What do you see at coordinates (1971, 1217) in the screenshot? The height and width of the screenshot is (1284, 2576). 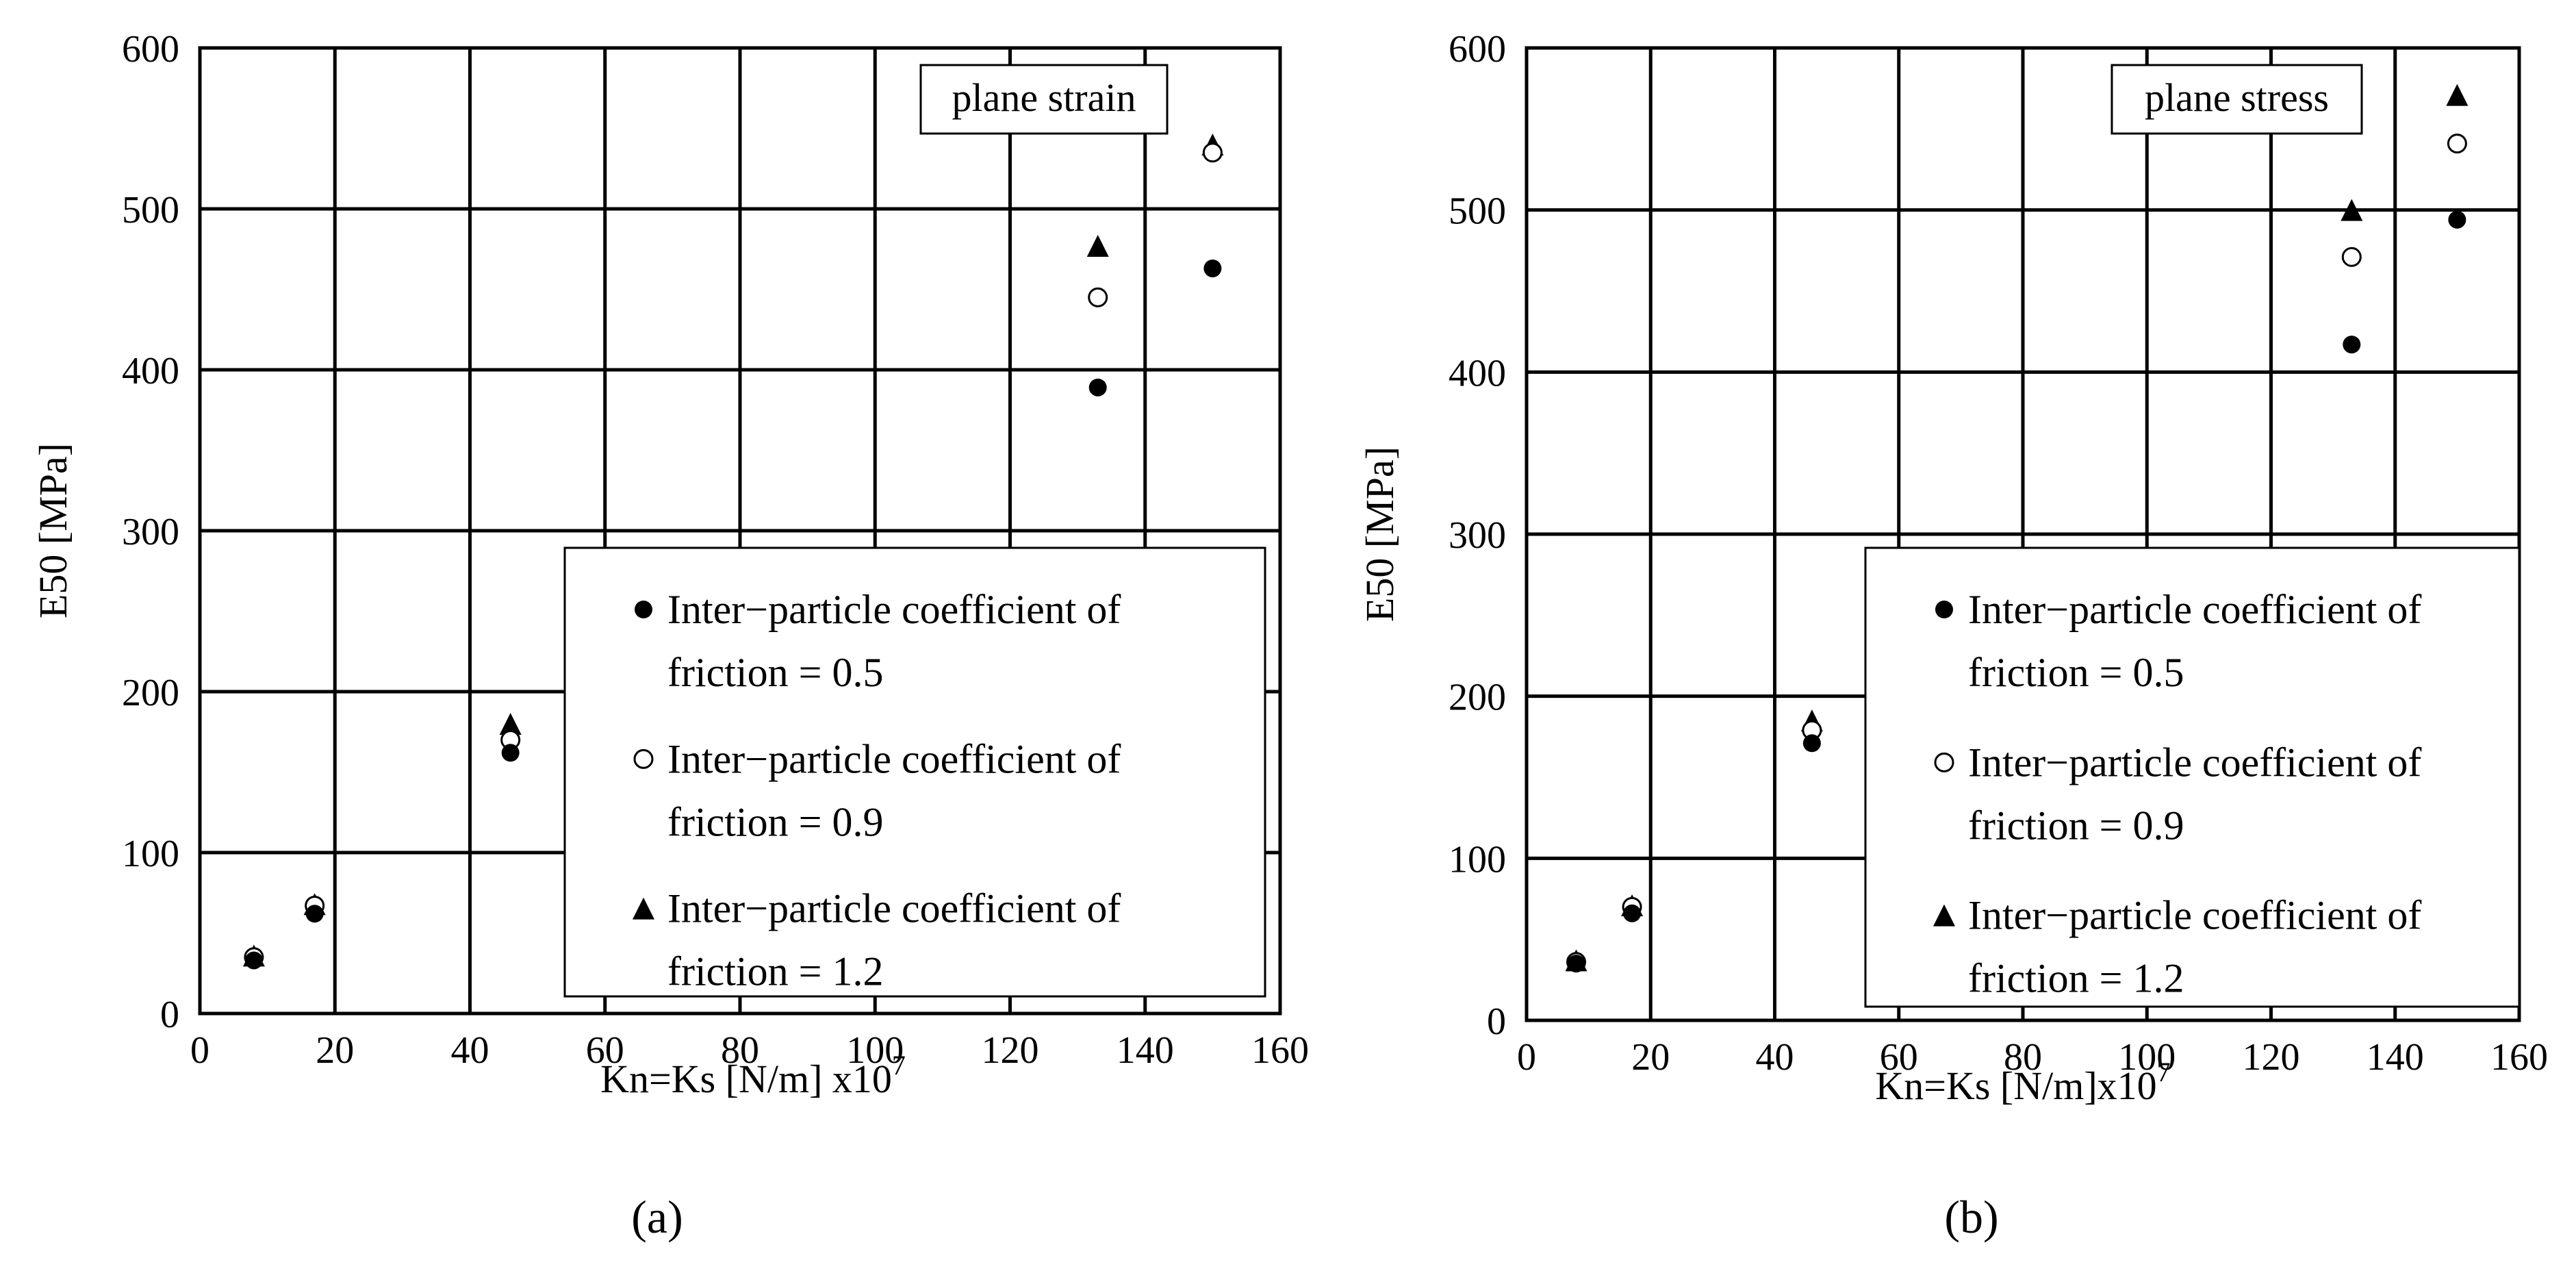 I see `panel-label: (b)` at bounding box center [1971, 1217].